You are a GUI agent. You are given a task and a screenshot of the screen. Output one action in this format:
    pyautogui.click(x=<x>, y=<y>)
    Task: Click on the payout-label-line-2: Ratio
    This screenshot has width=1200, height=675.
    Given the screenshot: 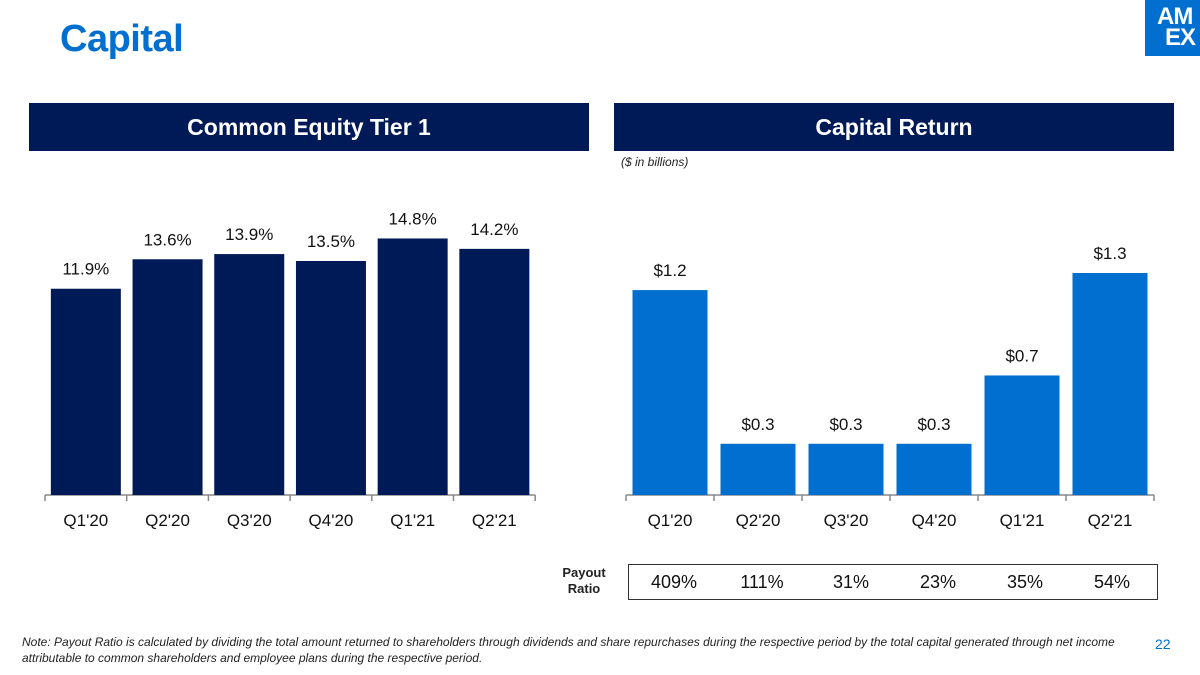 What is the action you would take?
    pyautogui.click(x=584, y=588)
    